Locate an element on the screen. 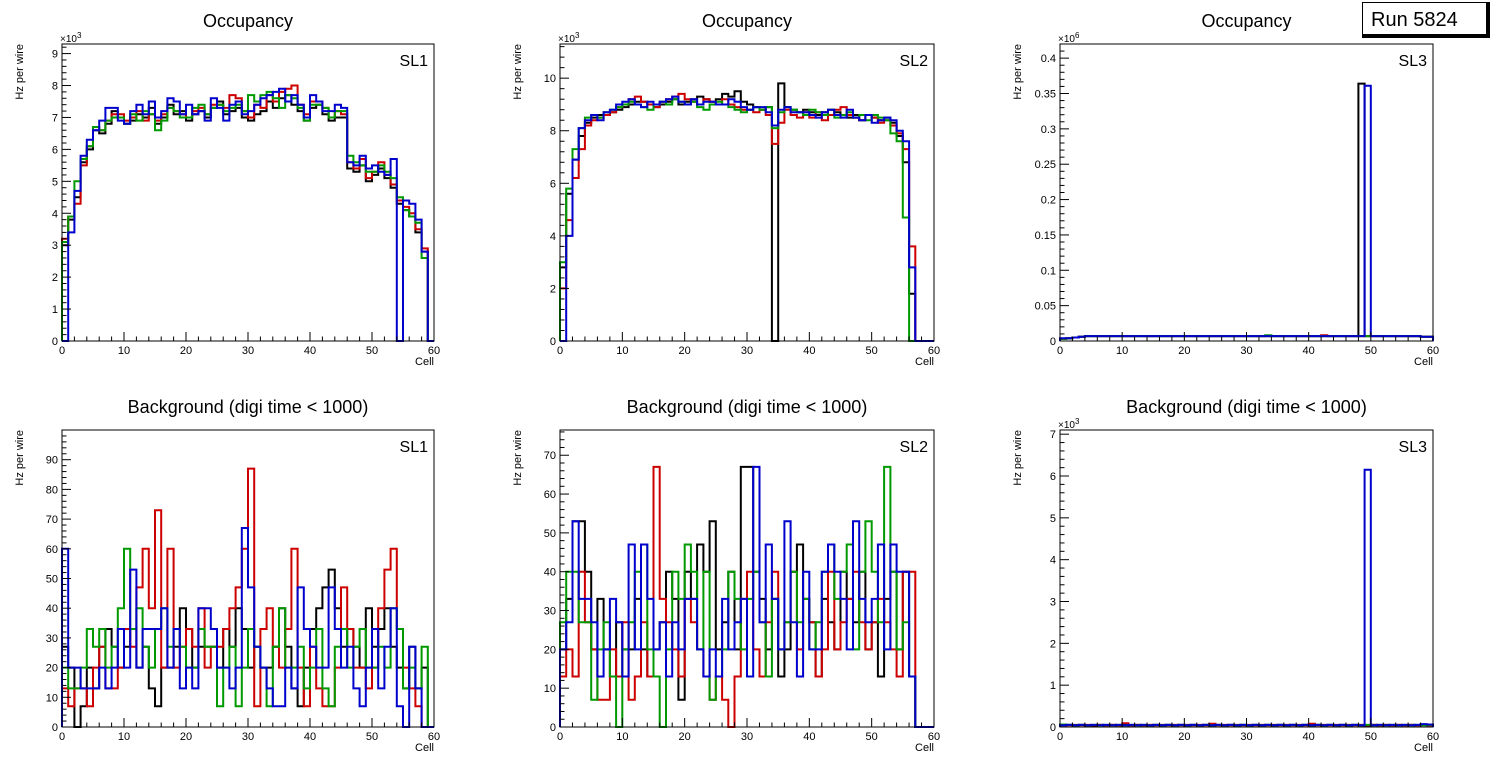 Image resolution: width=1496 pixels, height=772 pixels. run-label: Run 5824 is located at coordinates (1414, 20).